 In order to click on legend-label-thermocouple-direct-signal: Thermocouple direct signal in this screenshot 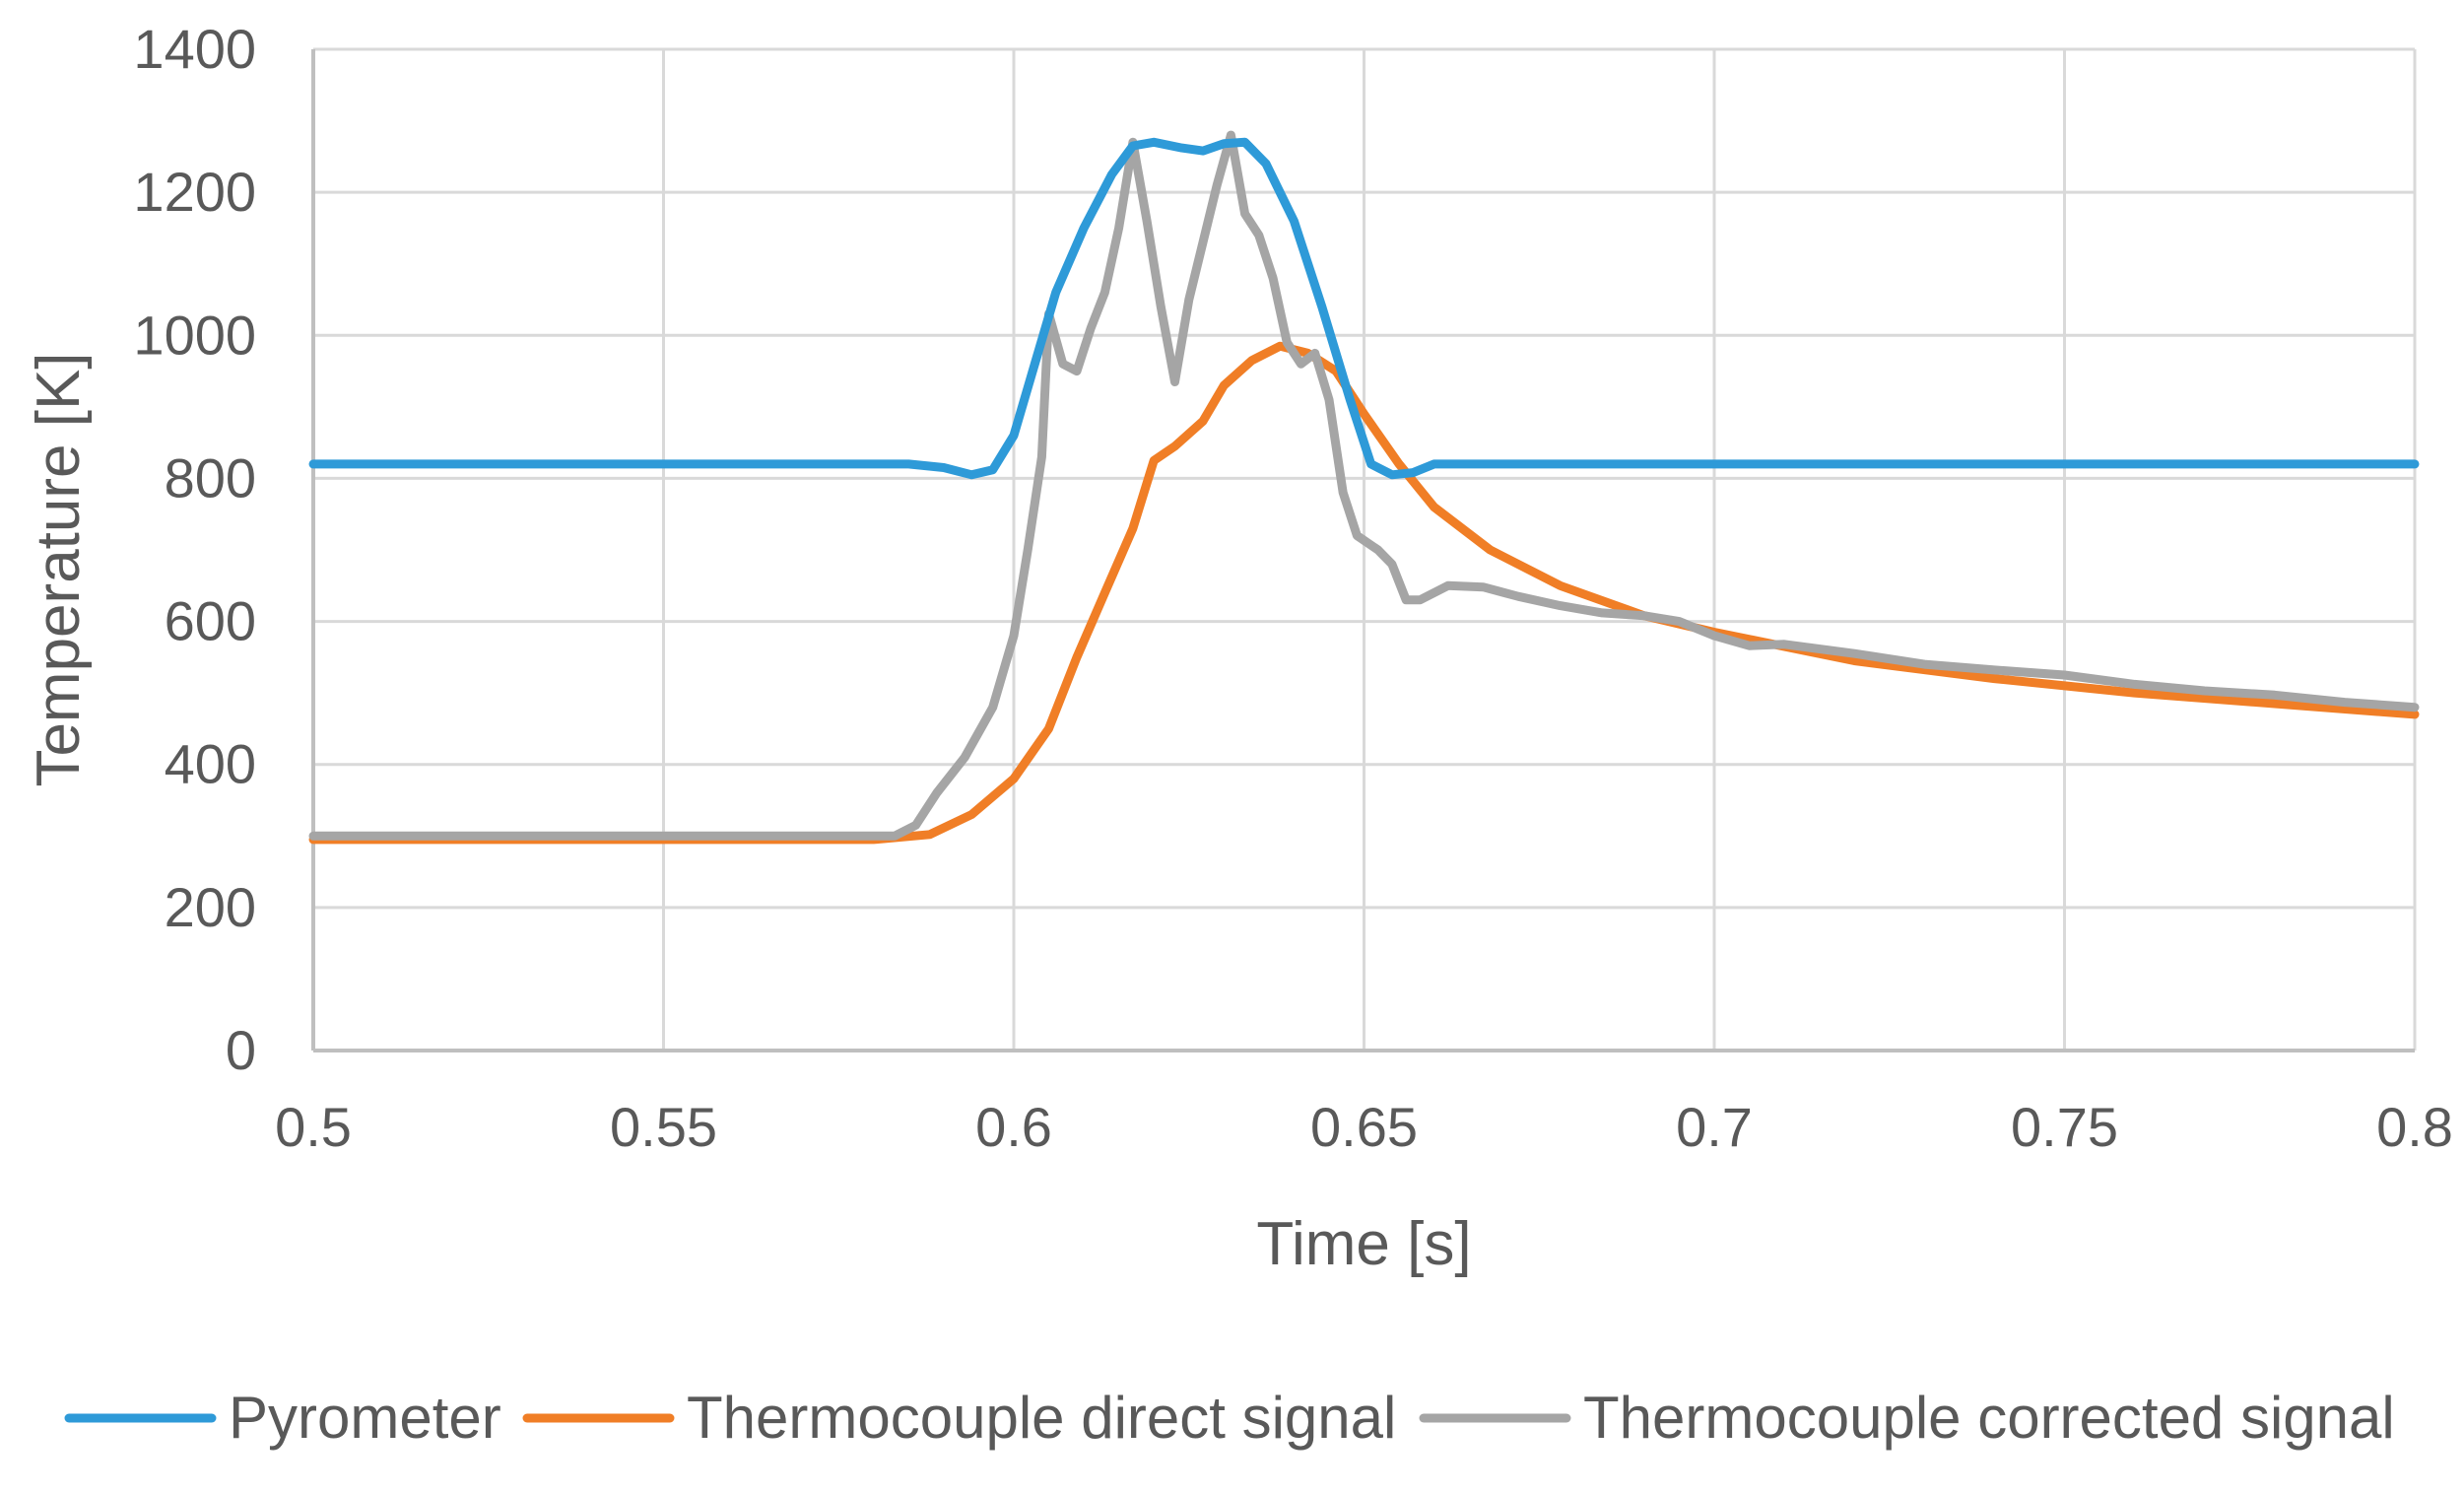, I will do `click(1041, 1418)`.